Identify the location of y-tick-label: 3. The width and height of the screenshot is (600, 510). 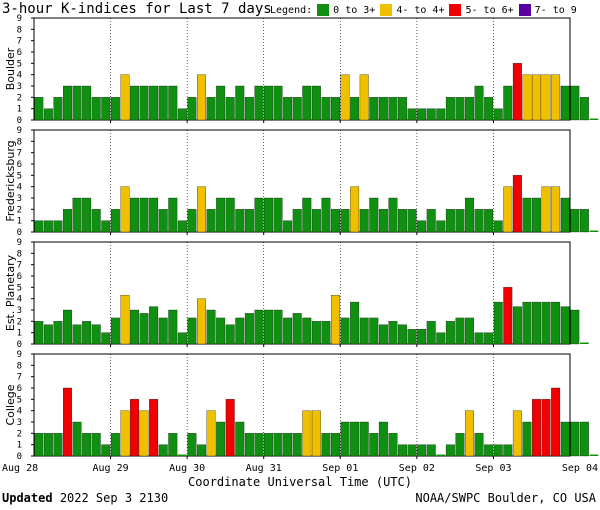
(19, 199).